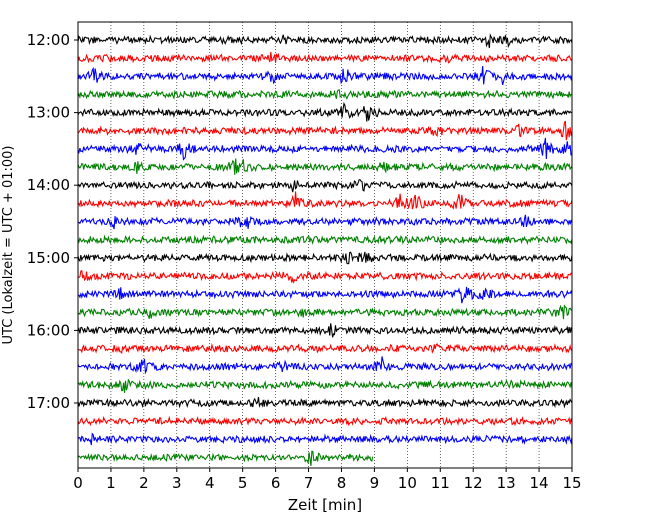 The image size is (650, 520). What do you see at coordinates (309, 483) in the screenshot?
I see `x-tick-label: 7` at bounding box center [309, 483].